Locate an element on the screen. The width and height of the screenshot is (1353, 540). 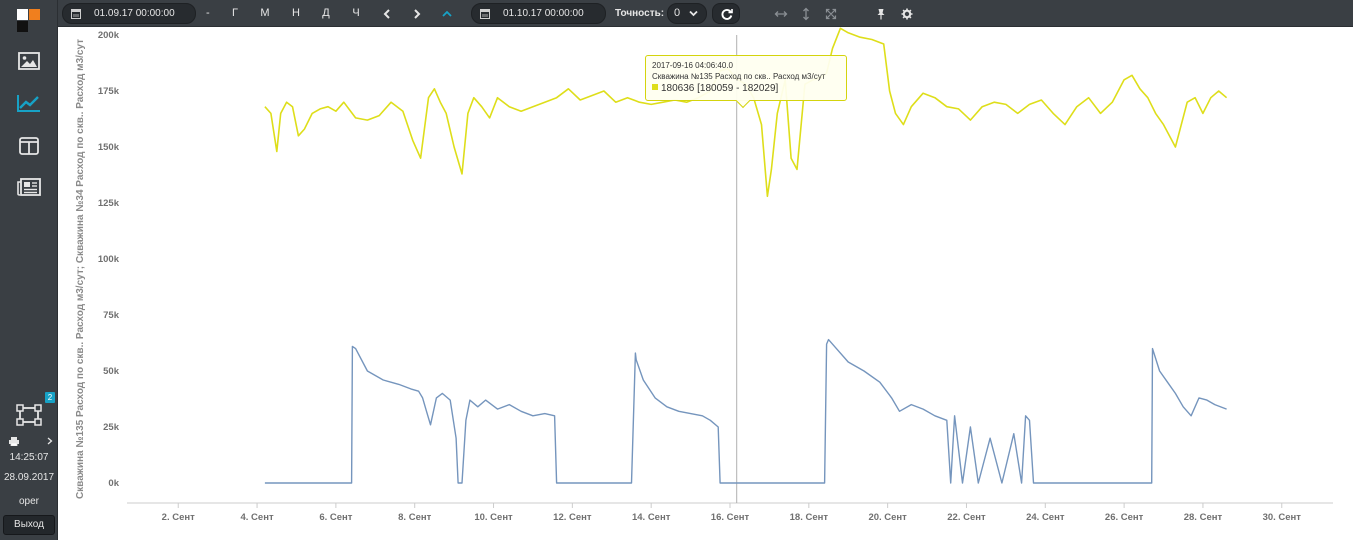
fit-all-button is located at coordinates (831, 13).